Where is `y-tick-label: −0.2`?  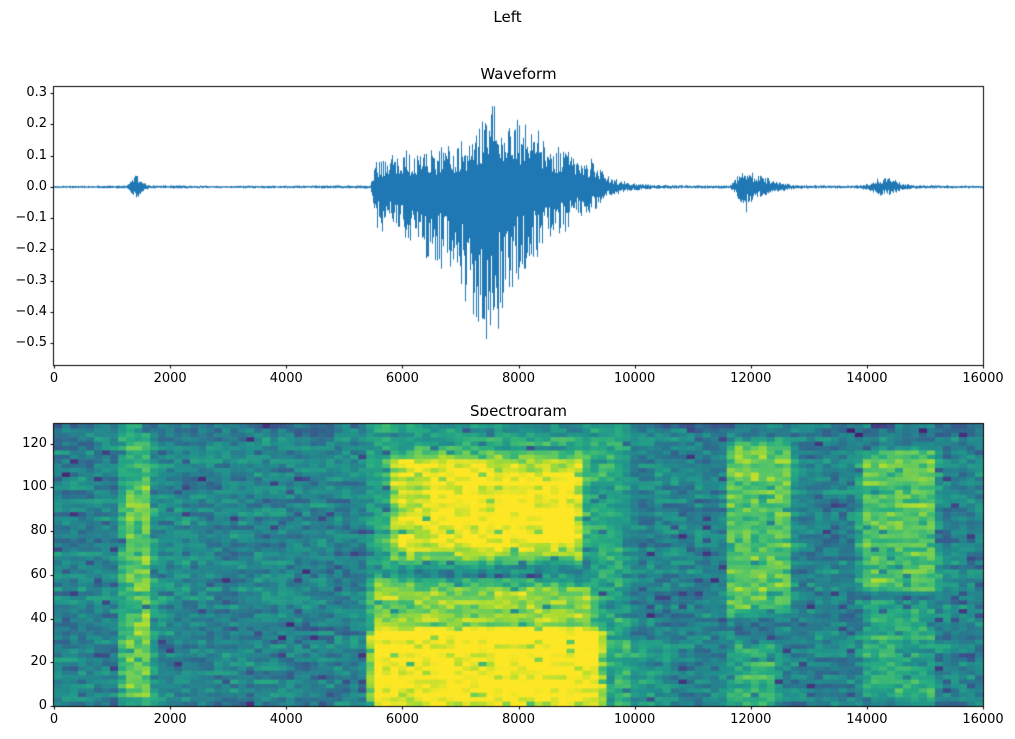
y-tick-label: −0.2 is located at coordinates (31, 249).